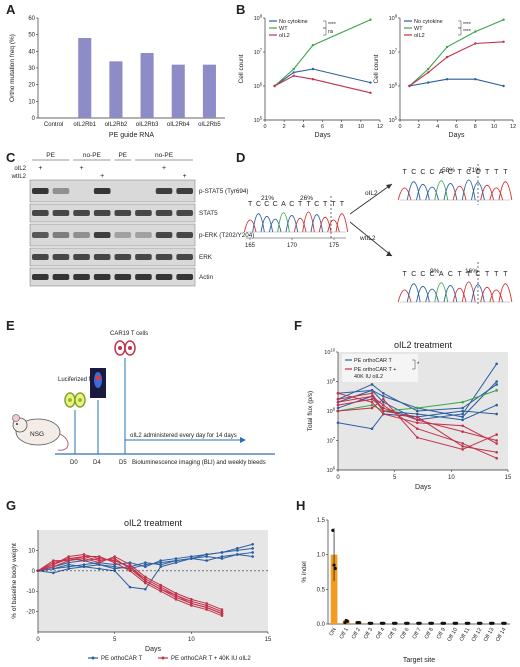  I want to click on d-arrowhead-bottom, so click(389, 253).